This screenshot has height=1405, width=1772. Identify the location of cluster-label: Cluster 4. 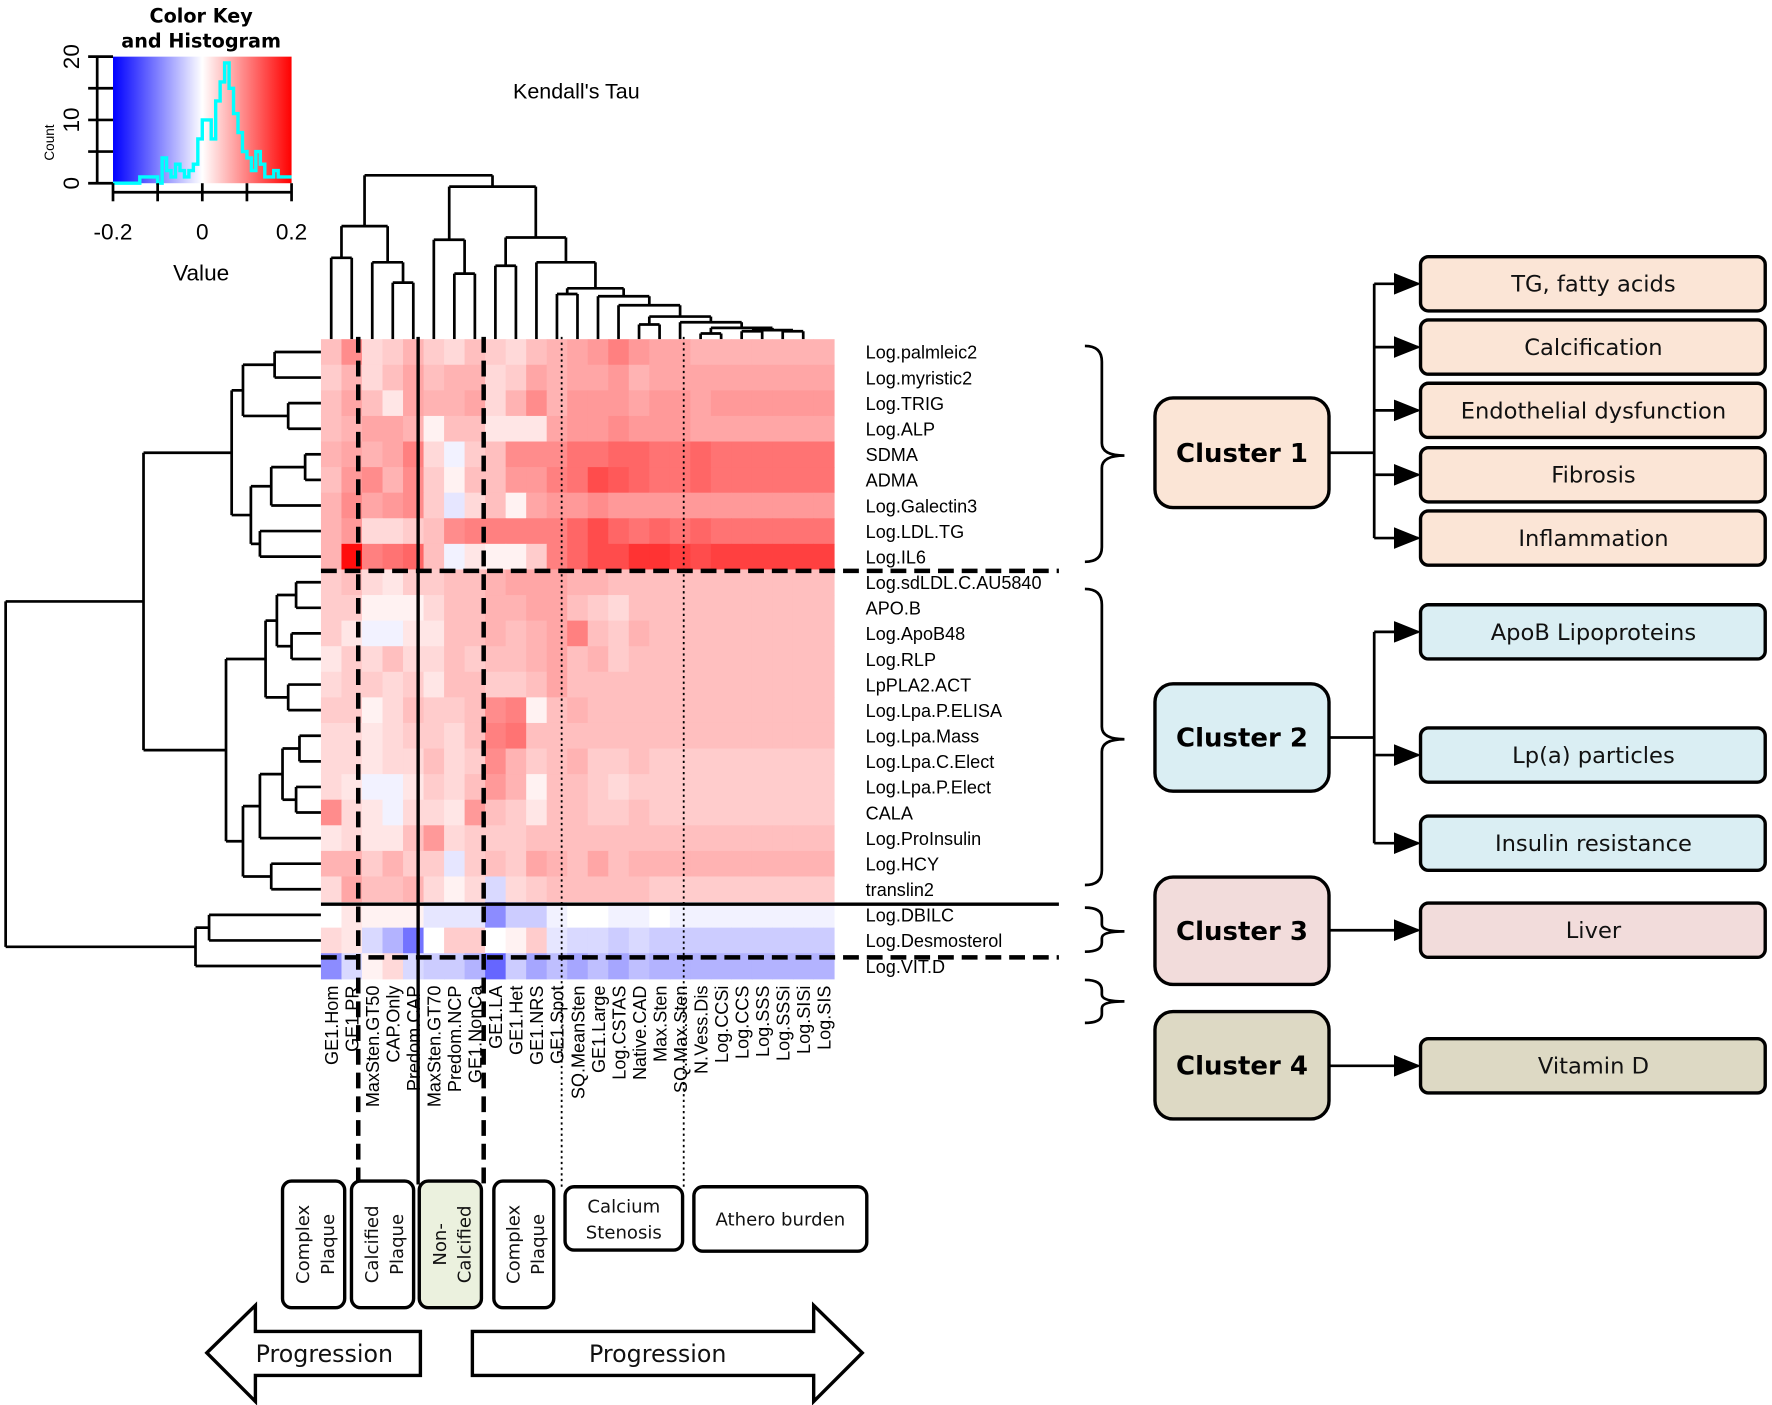
(1242, 1066).